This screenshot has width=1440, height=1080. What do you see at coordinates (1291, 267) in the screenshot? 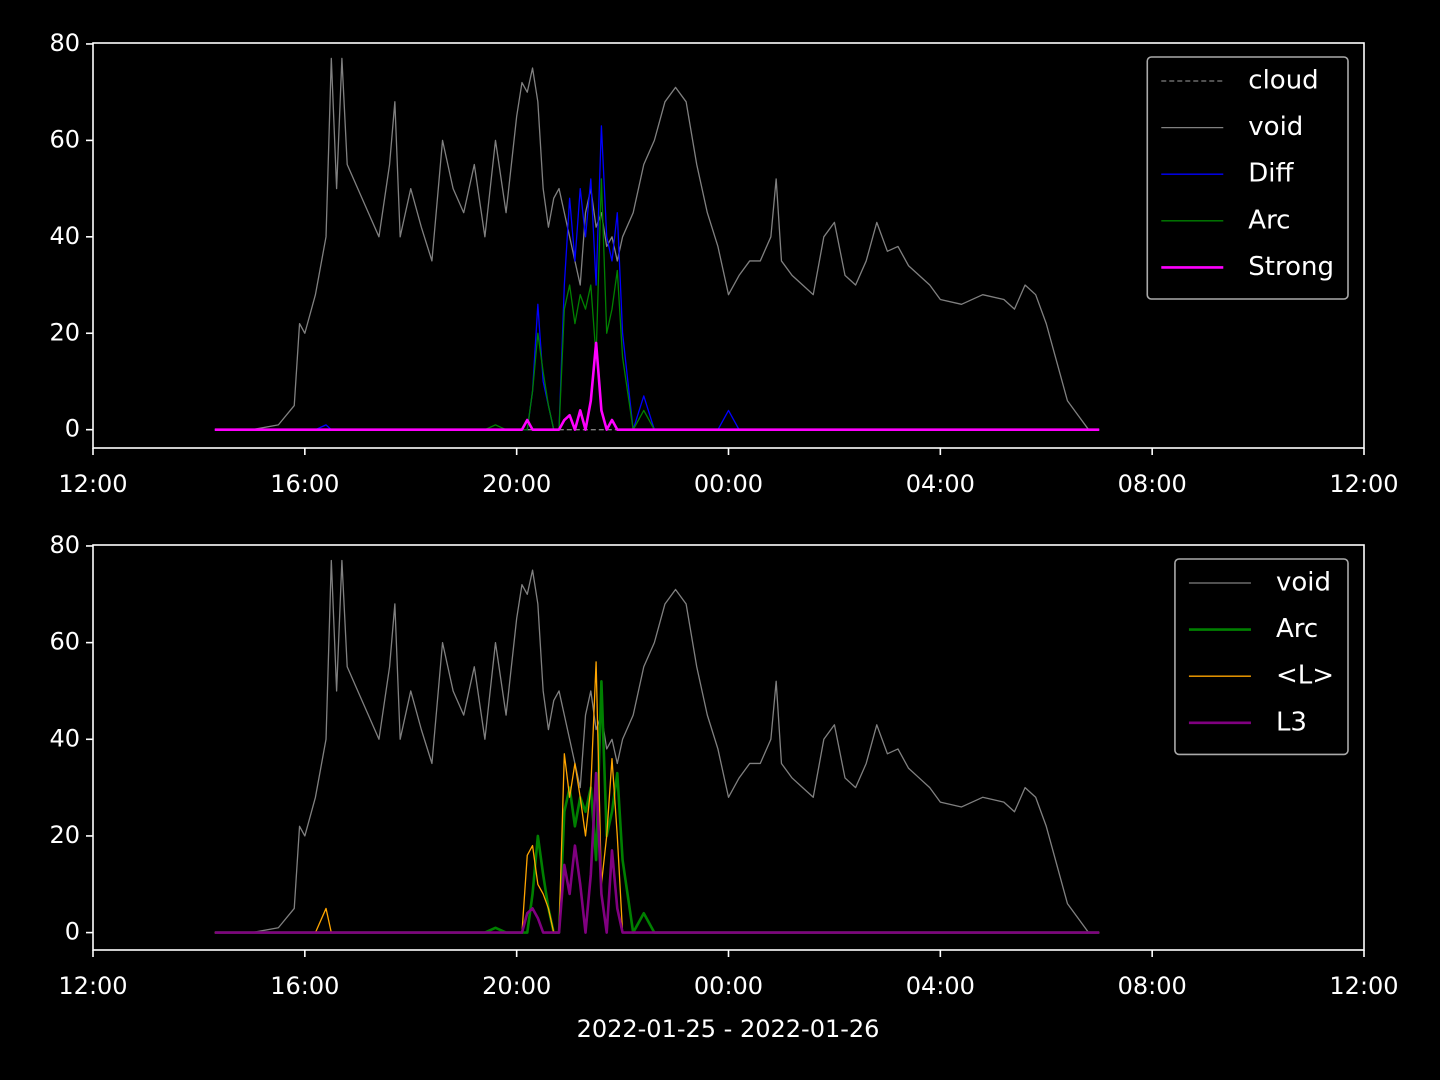
I see `legend-label: Strong` at bounding box center [1291, 267].